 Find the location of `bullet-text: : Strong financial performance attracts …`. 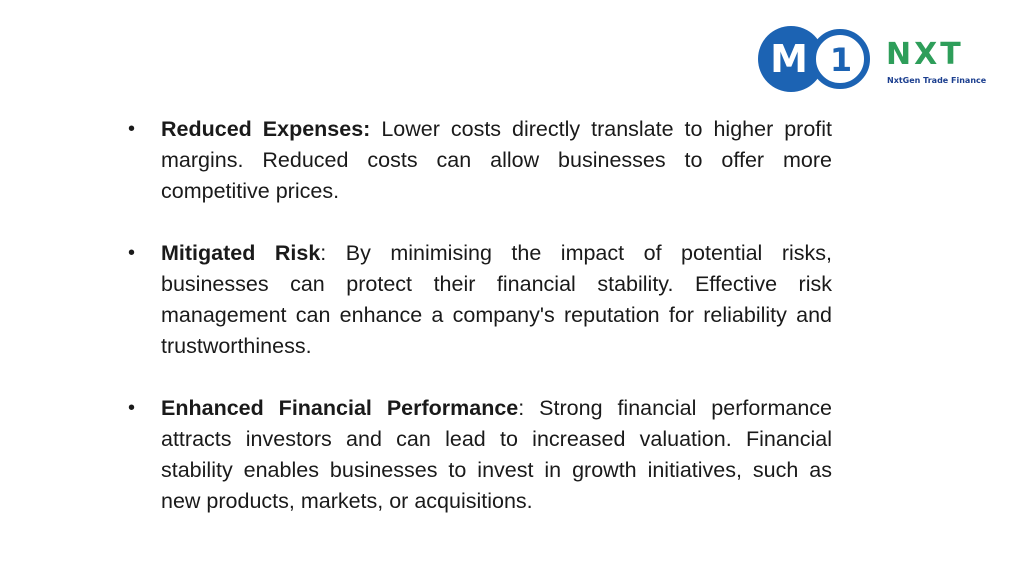

bullet-text: : Strong financial performance attracts … is located at coordinates (496, 454).